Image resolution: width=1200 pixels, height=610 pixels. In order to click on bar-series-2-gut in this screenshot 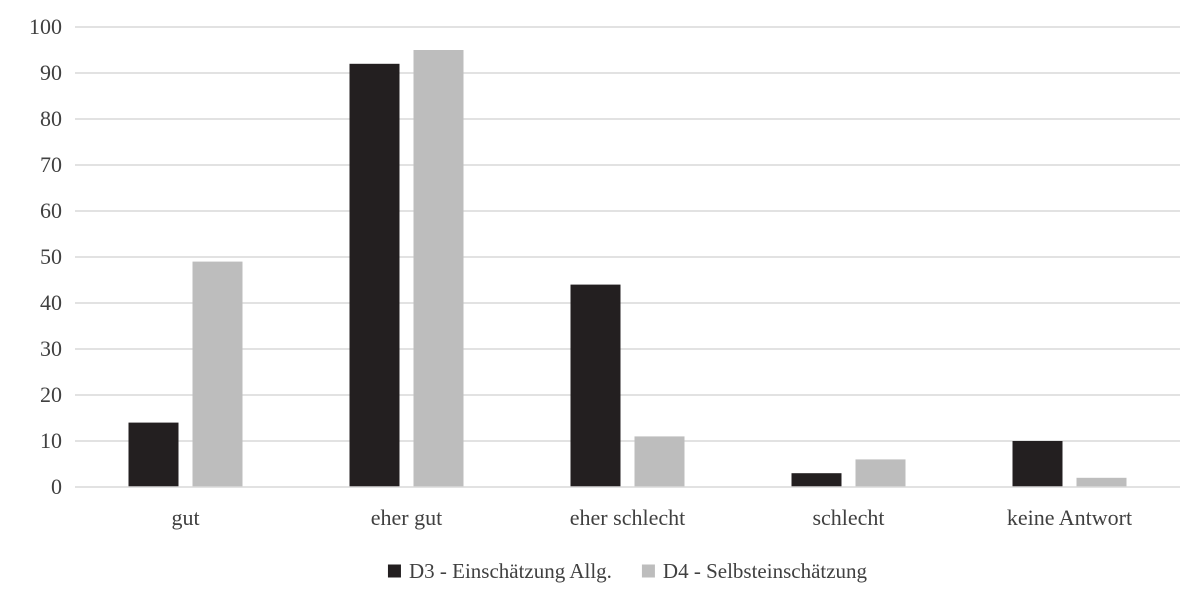, I will do `click(217, 374)`.